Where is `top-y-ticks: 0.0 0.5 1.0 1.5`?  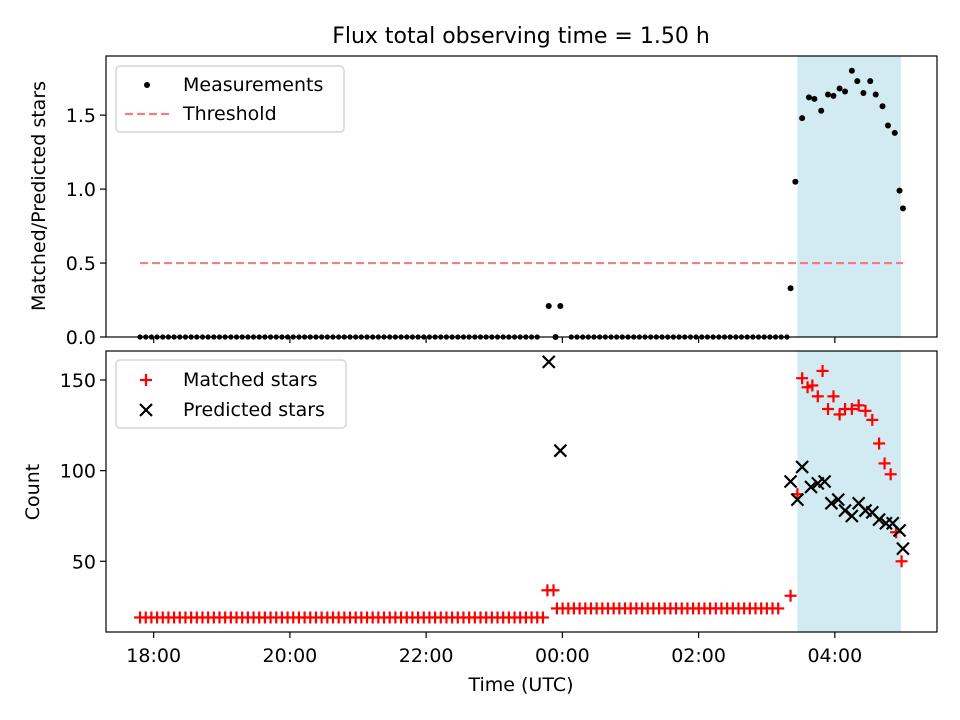
top-y-ticks: 0.0 0.5 1.0 1.5 is located at coordinates (86, 227).